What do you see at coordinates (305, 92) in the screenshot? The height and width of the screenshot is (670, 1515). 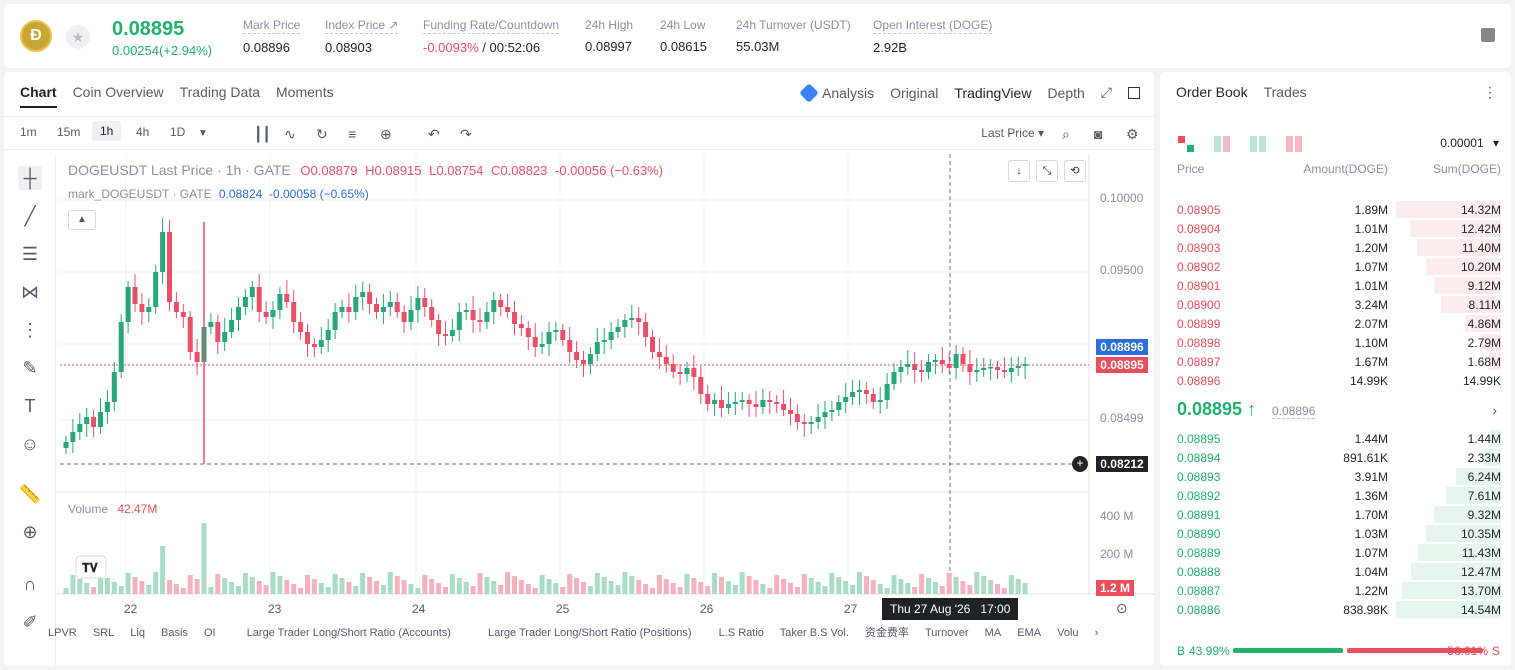 I see `tab-moments: Moments` at bounding box center [305, 92].